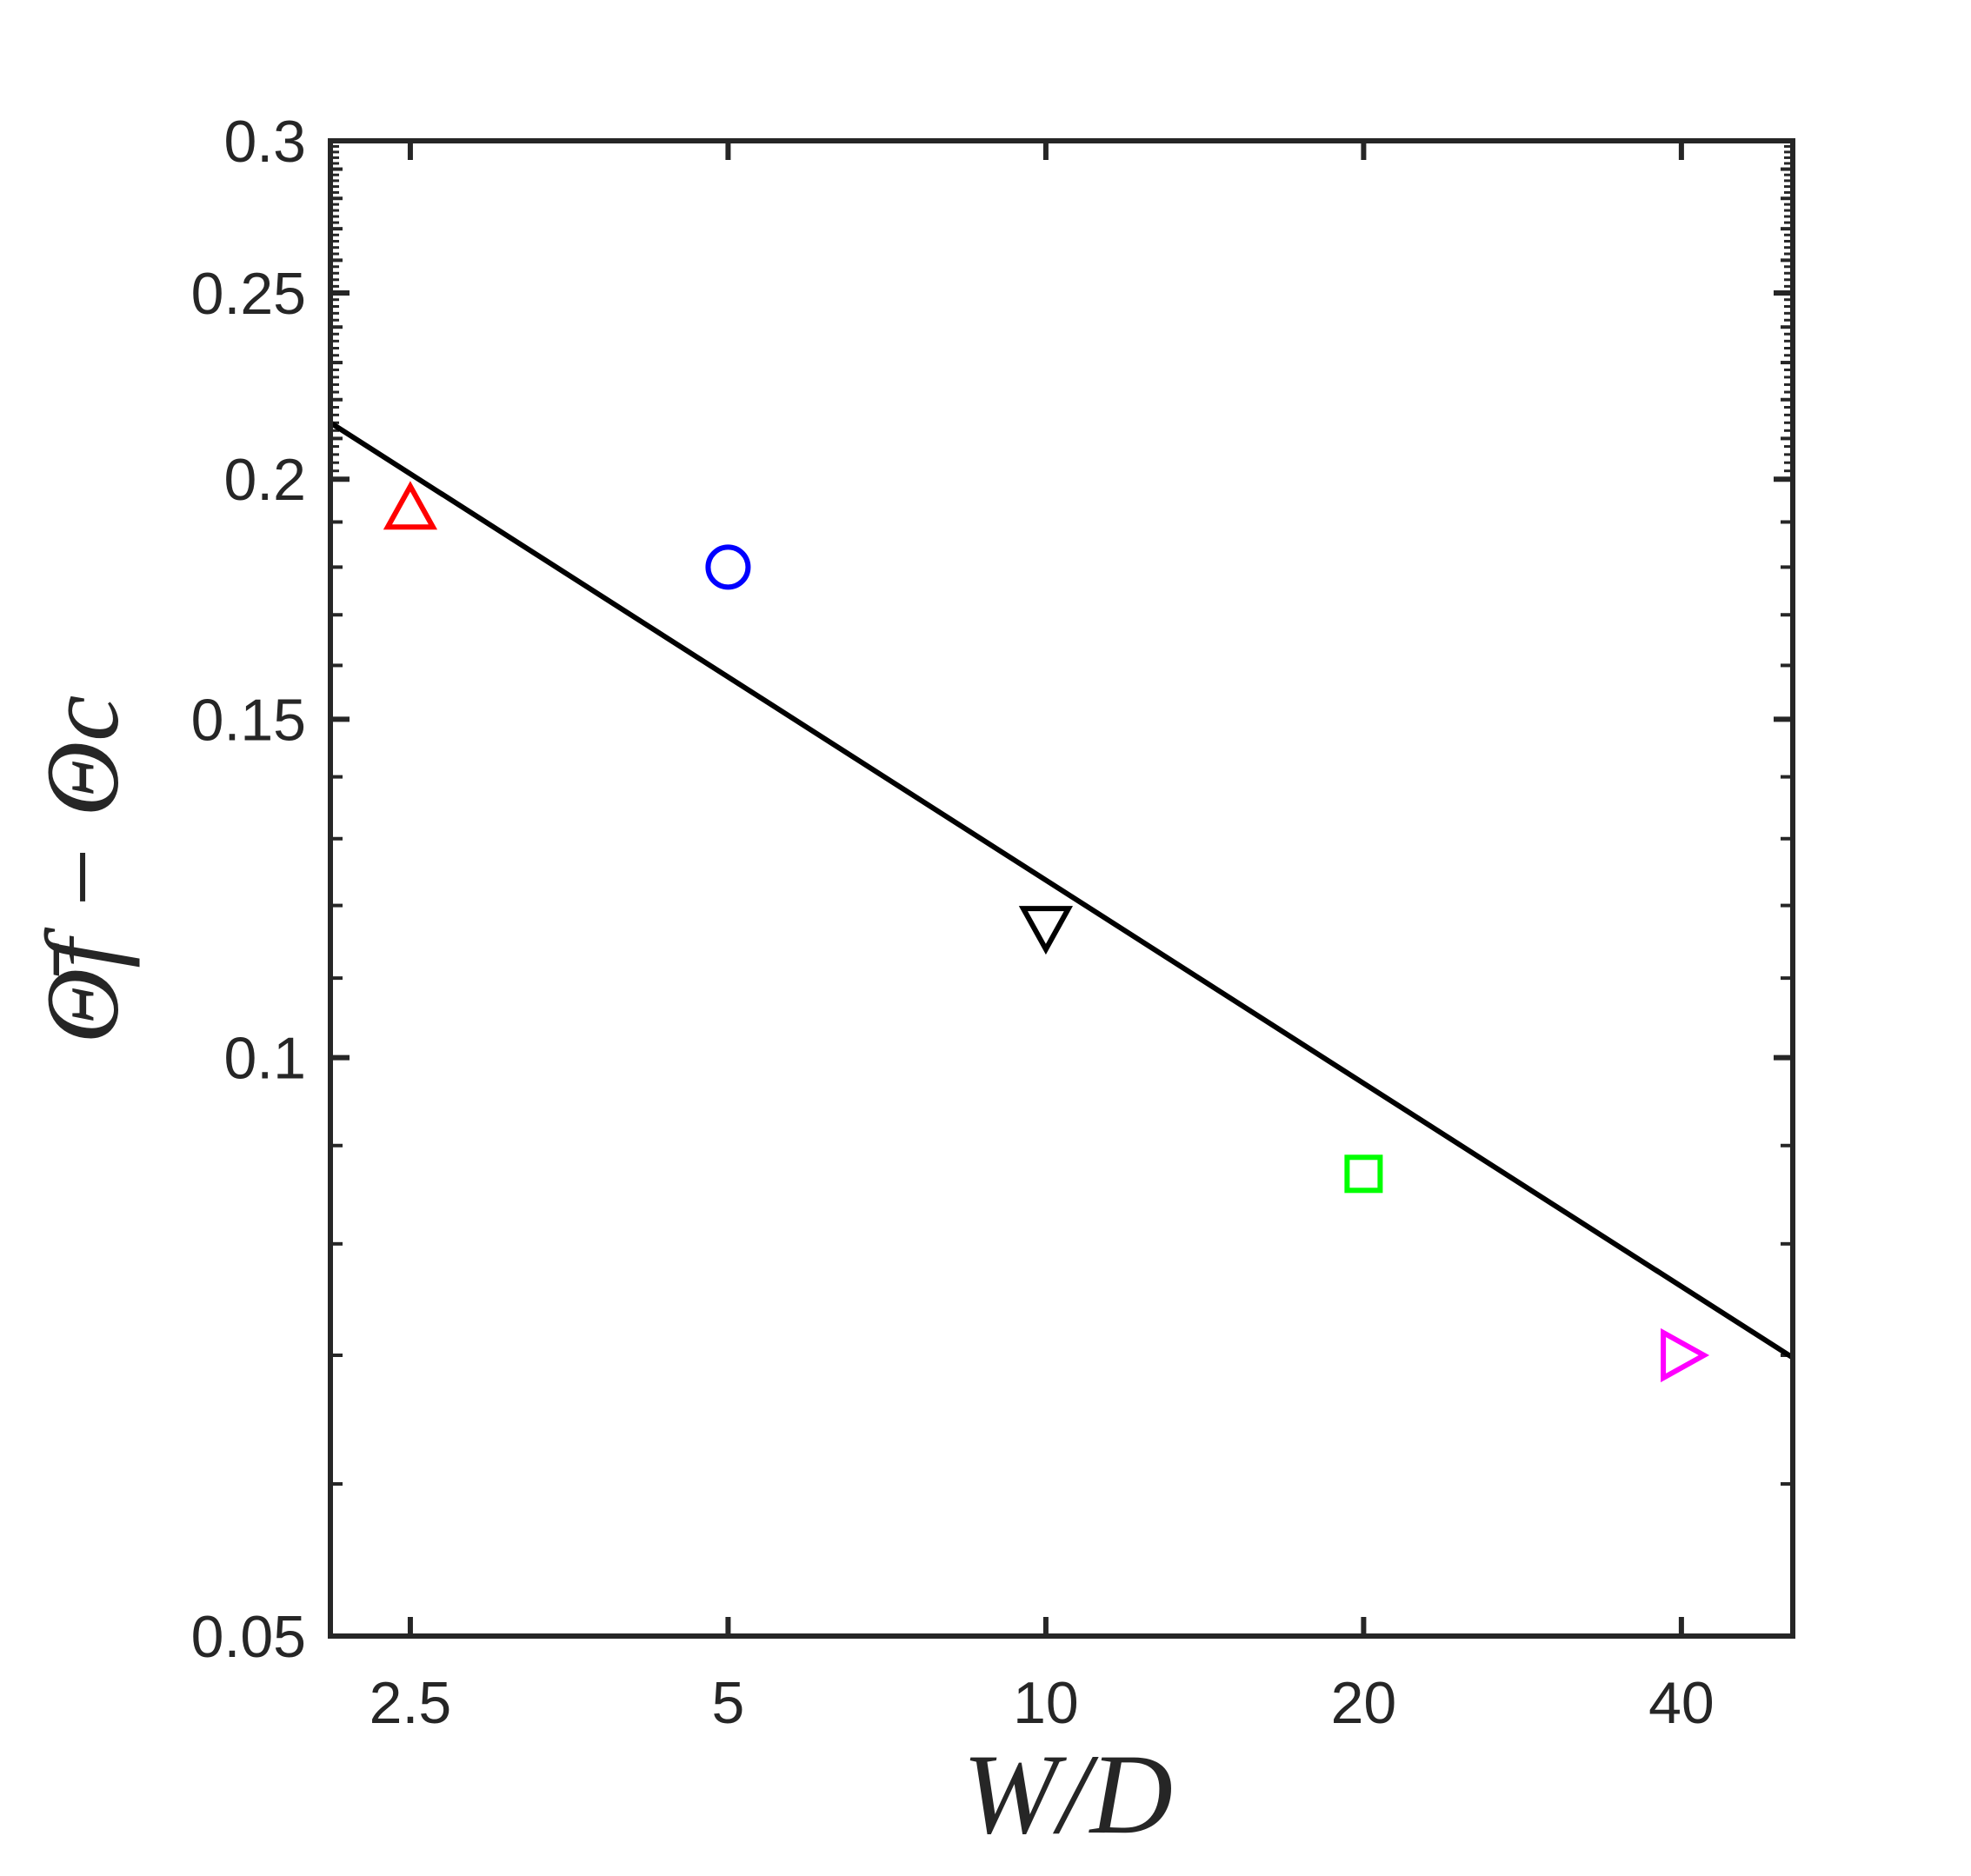 The width and height of the screenshot is (1971, 1876). I want to click on y-tick-label: 0.2, so click(264, 480).